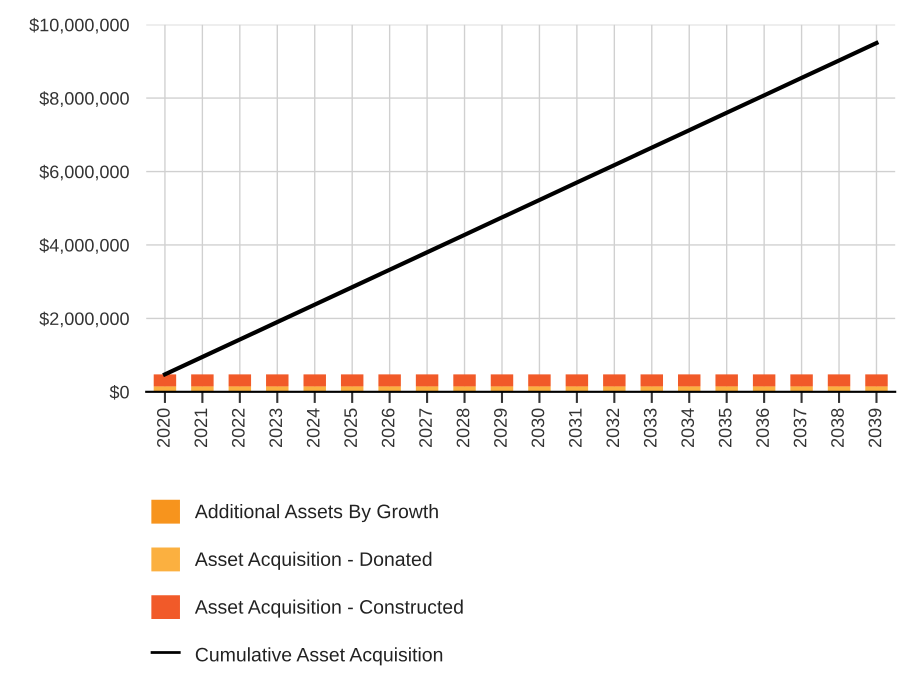  Describe the element at coordinates (79, 26) in the screenshot. I see `y-tick-label: $10,000,000` at that location.